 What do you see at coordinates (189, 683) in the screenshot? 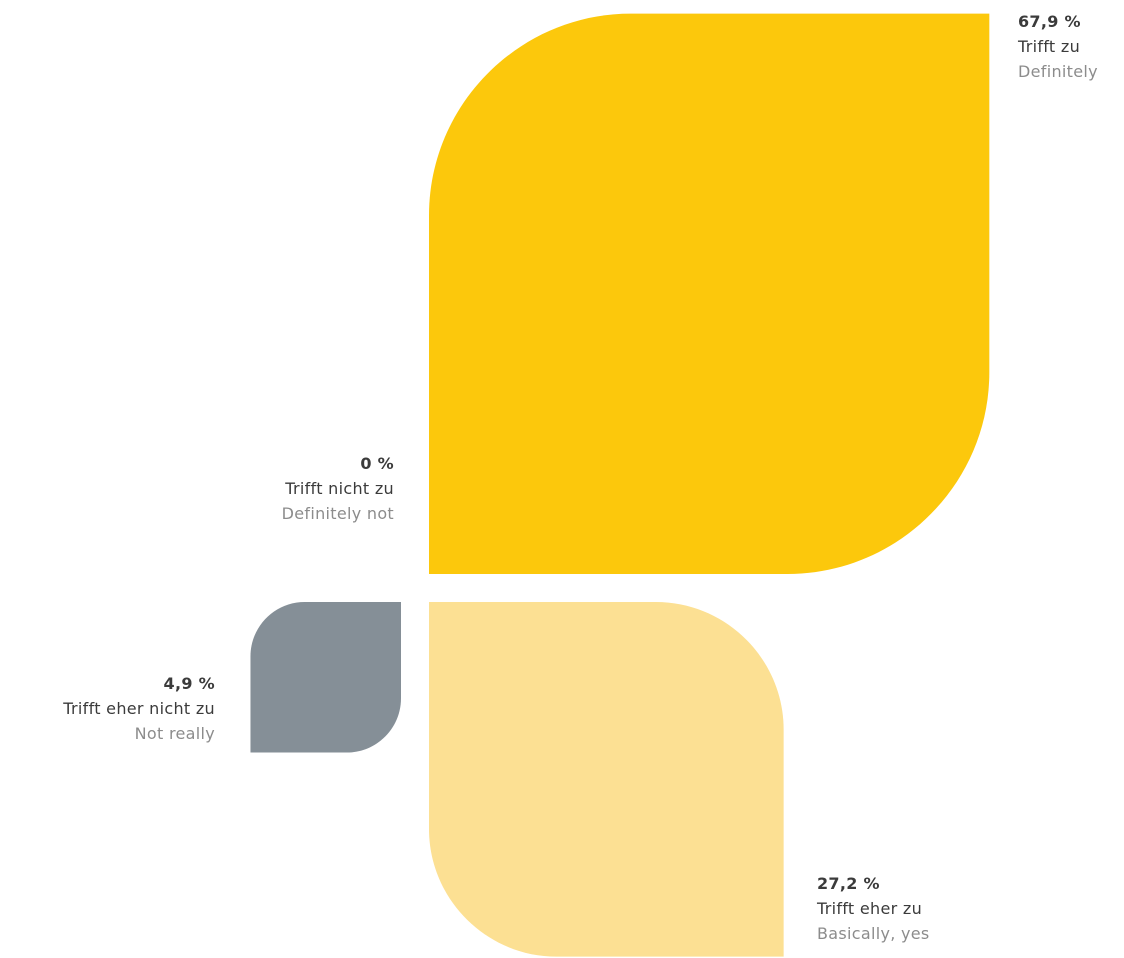
I see `value-label-trifft-eher-nicht-zu: 4,9 %` at bounding box center [189, 683].